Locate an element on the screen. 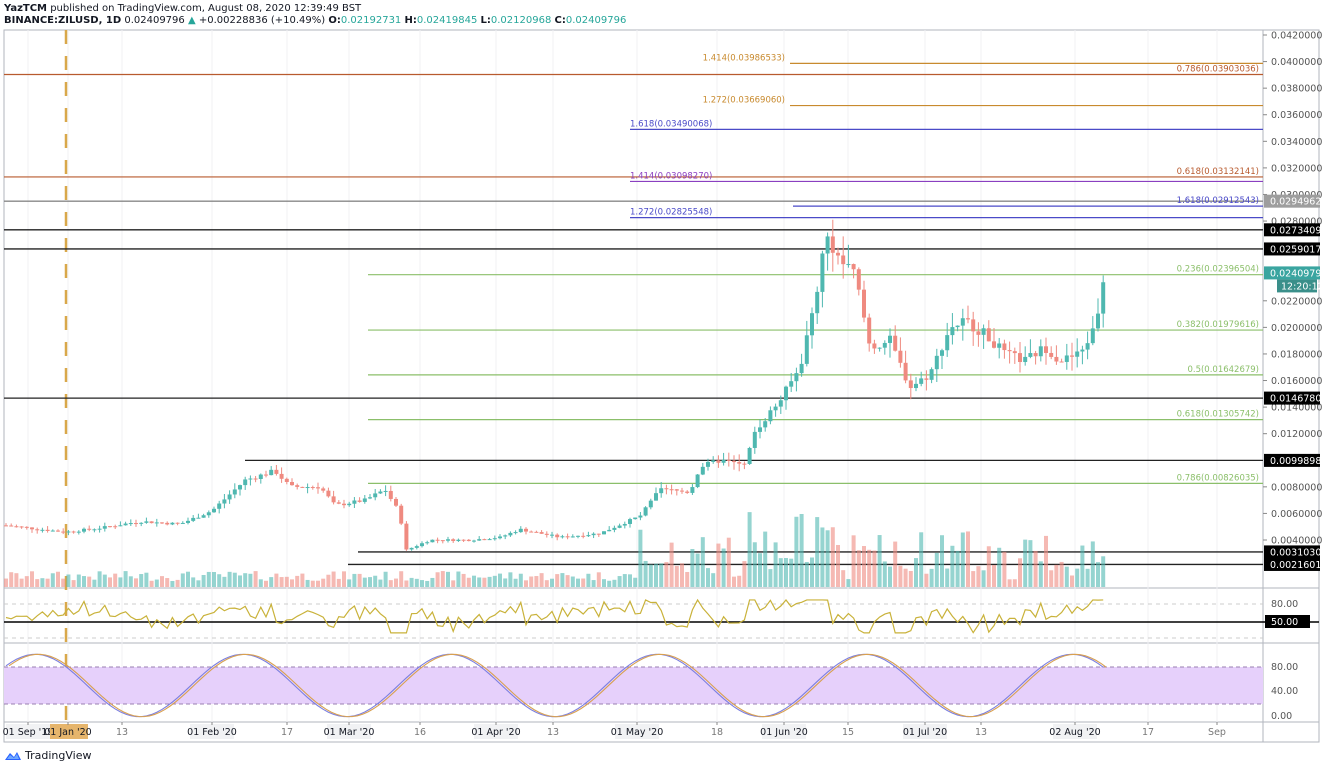 This screenshot has width=1323, height=768. date-tick-label: 01 Feb '20 is located at coordinates (212, 732).